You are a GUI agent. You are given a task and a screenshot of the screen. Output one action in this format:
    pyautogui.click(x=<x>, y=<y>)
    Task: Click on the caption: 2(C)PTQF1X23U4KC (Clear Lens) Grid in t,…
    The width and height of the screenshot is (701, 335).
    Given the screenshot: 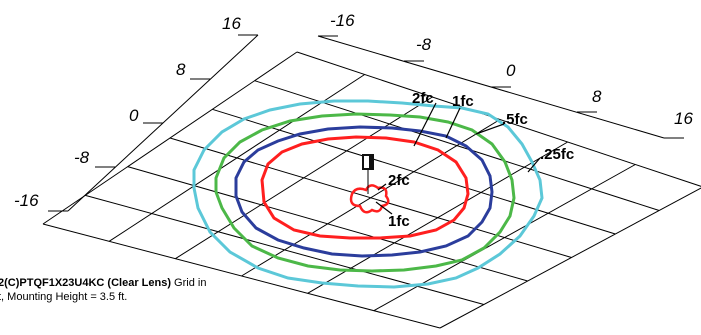 What is the action you would take?
    pyautogui.click(x=179, y=290)
    